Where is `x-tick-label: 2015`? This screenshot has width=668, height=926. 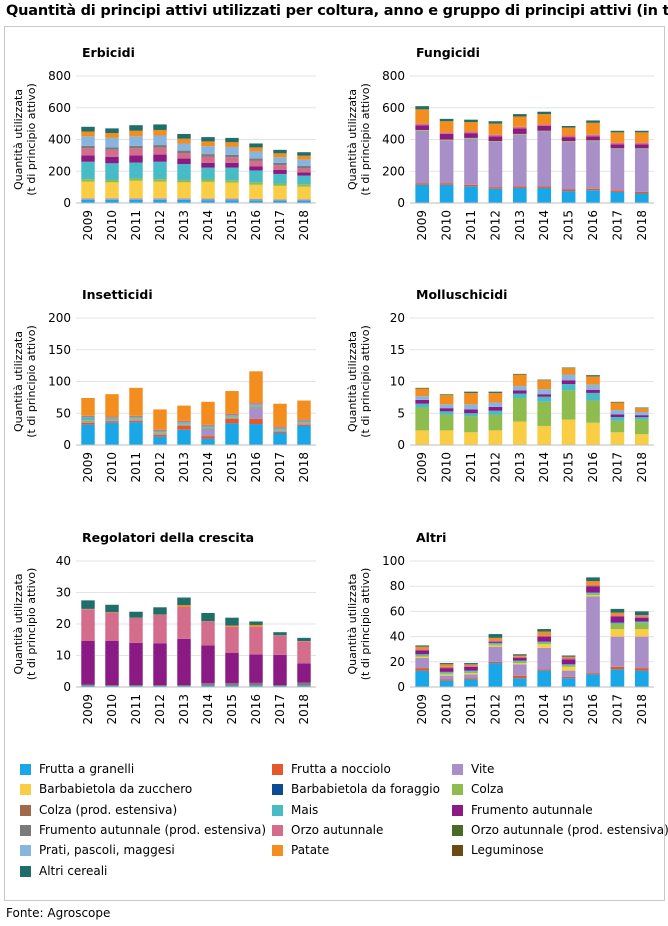
x-tick-label: 2015 is located at coordinates (232, 467).